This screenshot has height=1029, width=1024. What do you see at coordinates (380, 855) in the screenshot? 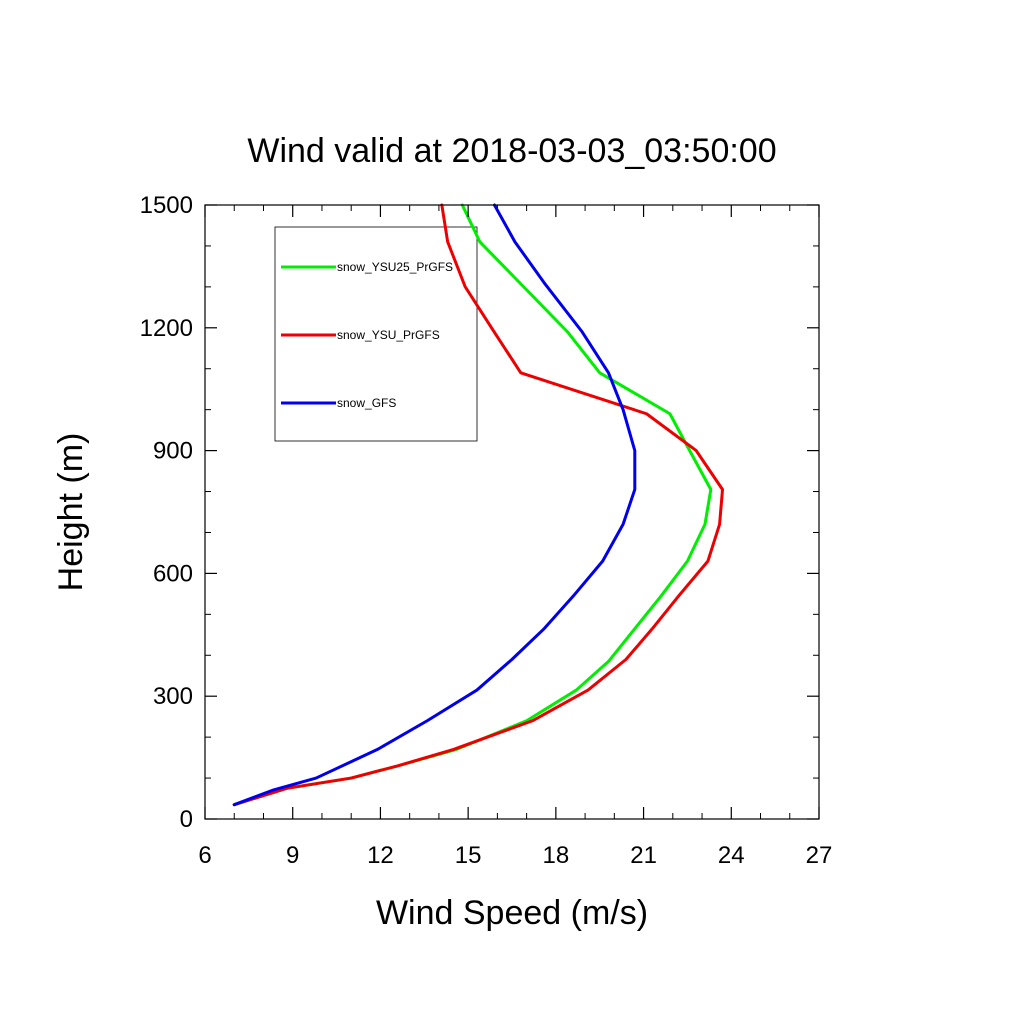
I see `x-tick-label: 12` at bounding box center [380, 855].